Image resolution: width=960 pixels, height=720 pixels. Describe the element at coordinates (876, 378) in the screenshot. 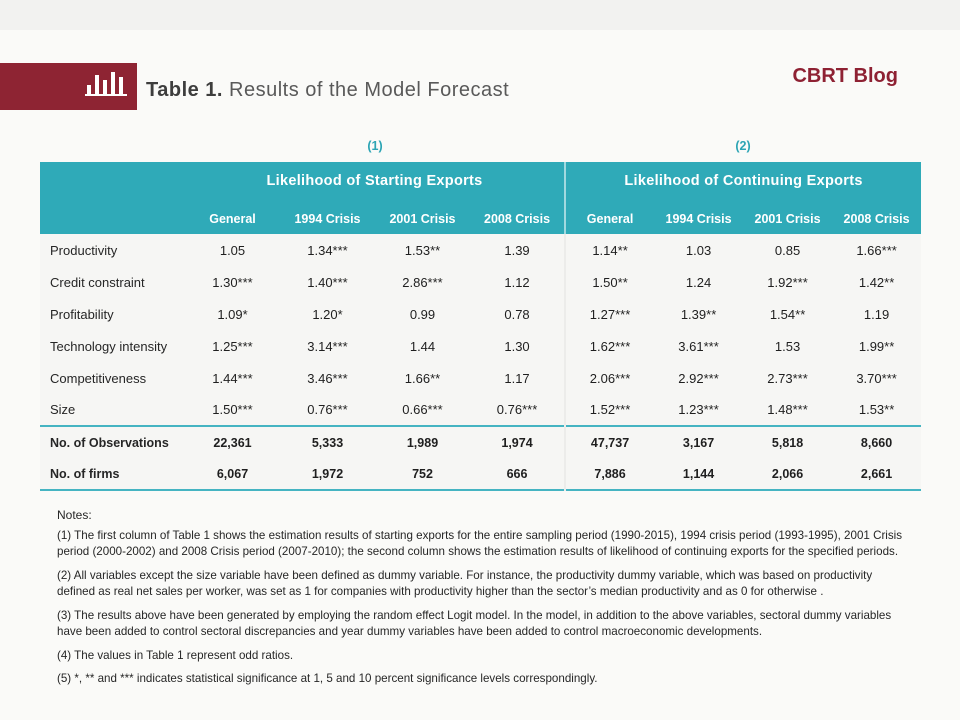

I see `cell-value: 3.70***` at that location.